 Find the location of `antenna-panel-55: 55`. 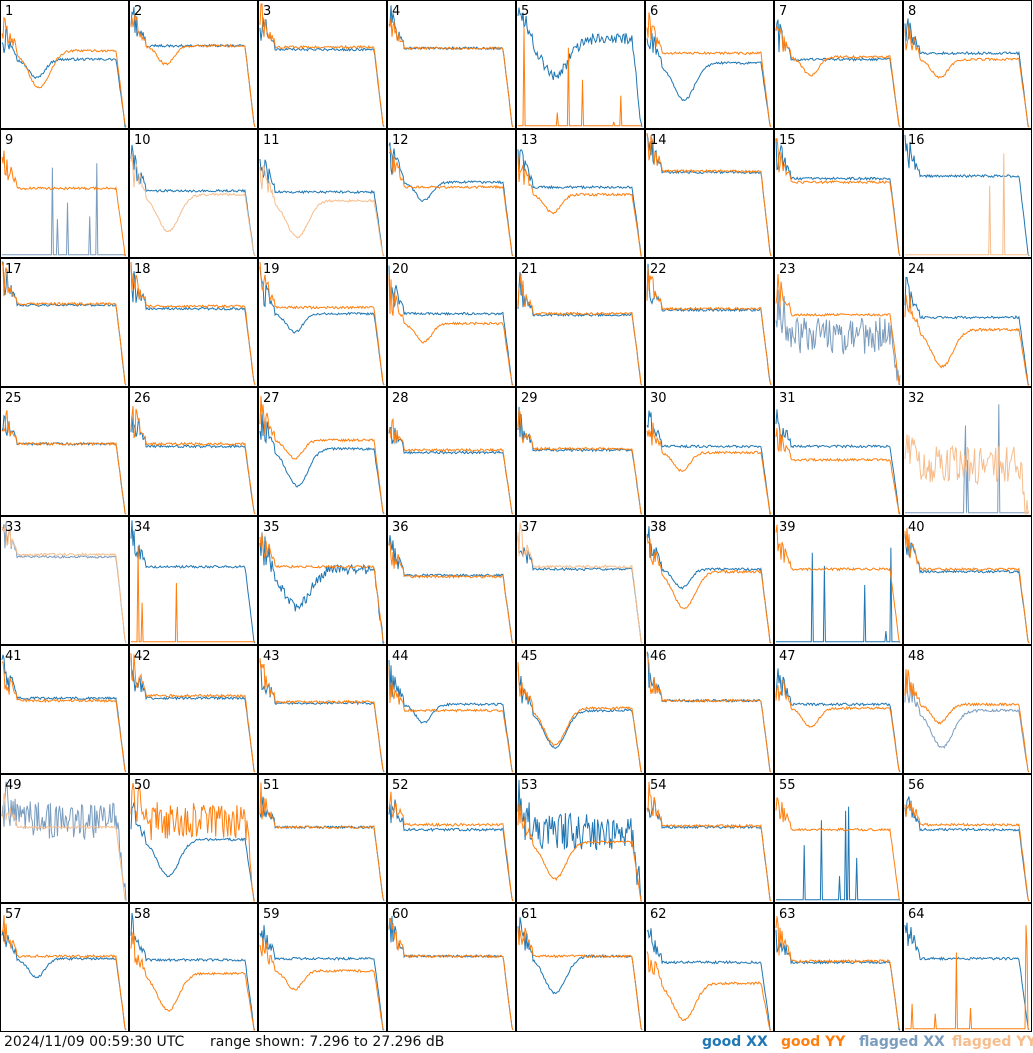

antenna-panel-55: 55 is located at coordinates (838, 838).